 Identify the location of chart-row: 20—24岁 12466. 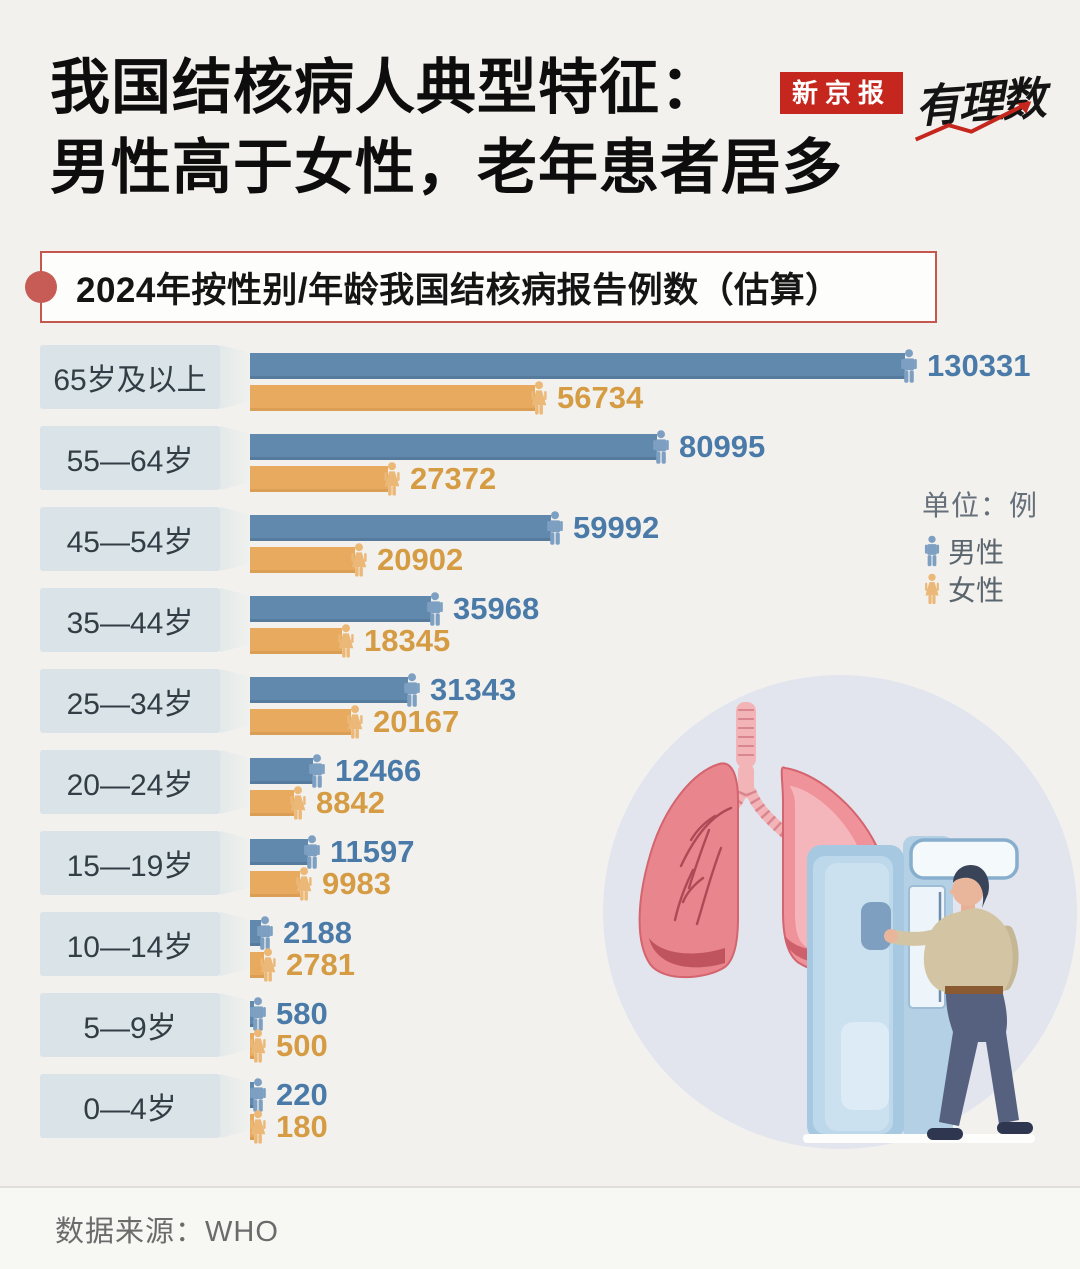
(545, 785).